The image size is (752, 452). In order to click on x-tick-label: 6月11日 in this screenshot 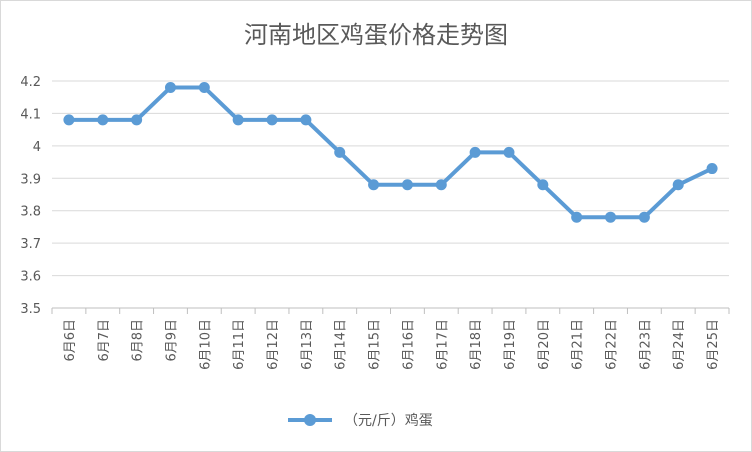, I will do `click(239, 344)`.